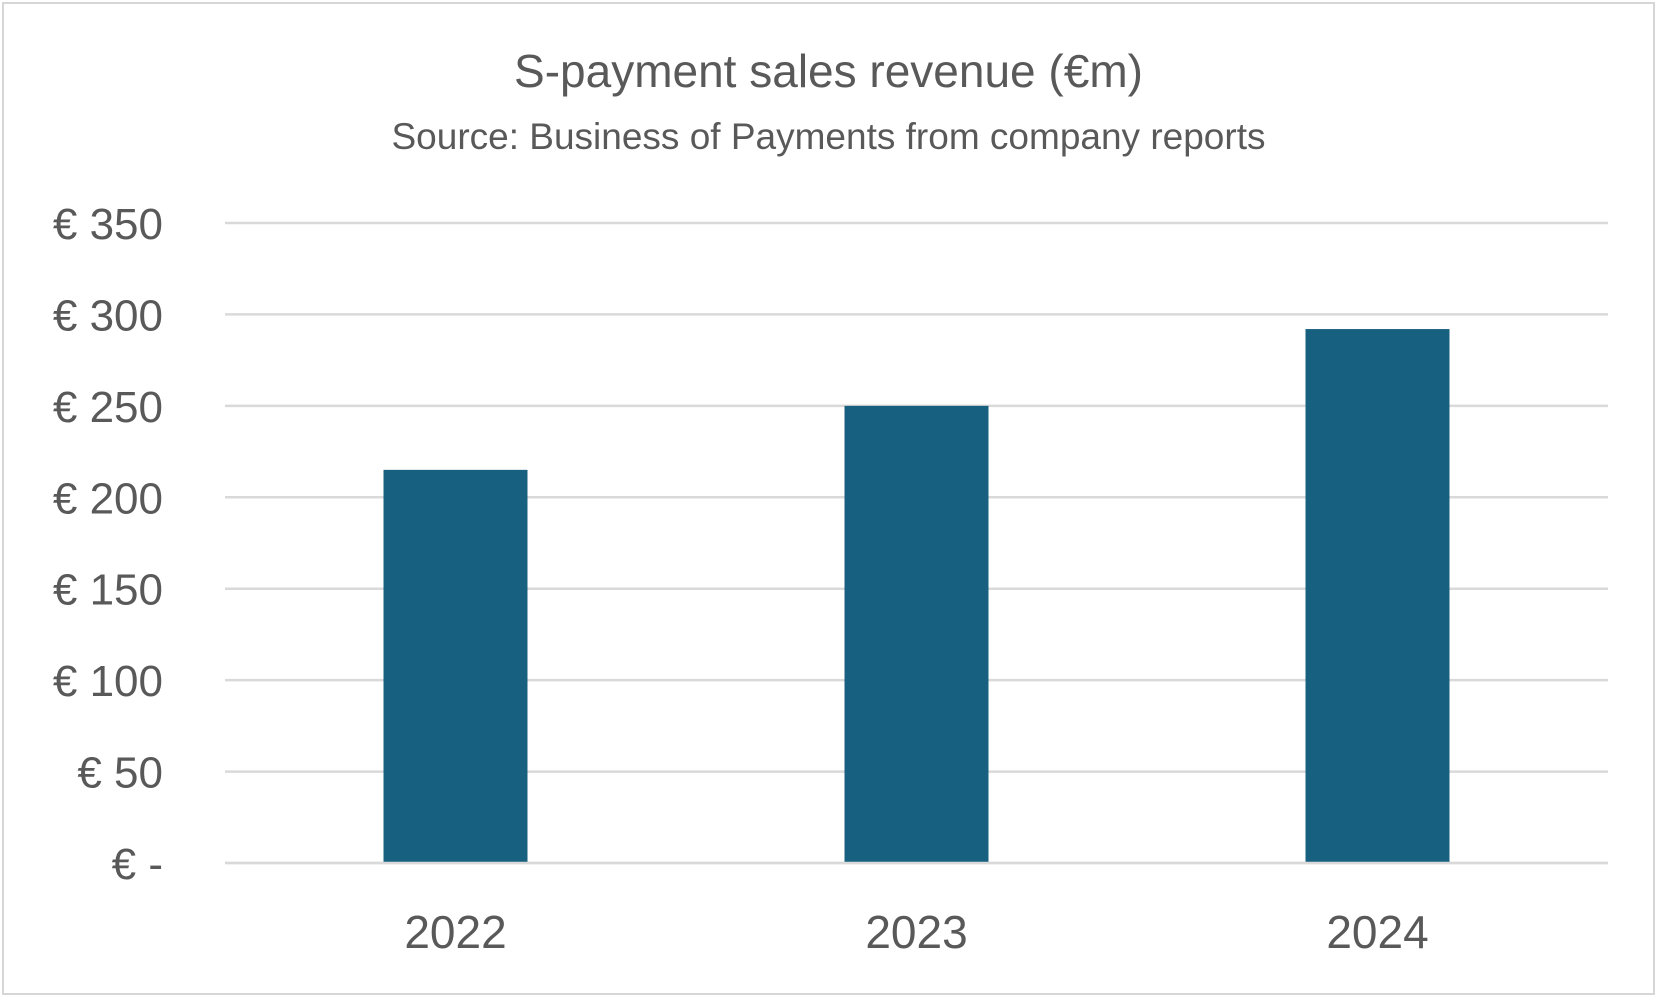 This screenshot has height=999, width=1659. I want to click on y-tick-label: € 300, so click(108, 315).